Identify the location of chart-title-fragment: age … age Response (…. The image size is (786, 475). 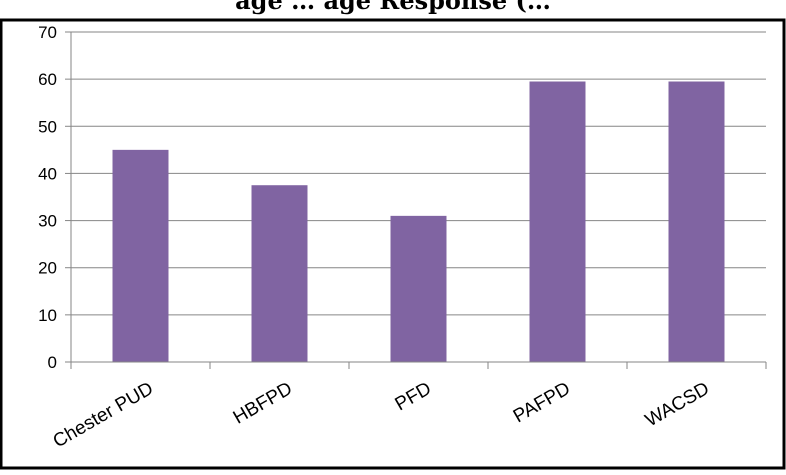
(393, 7).